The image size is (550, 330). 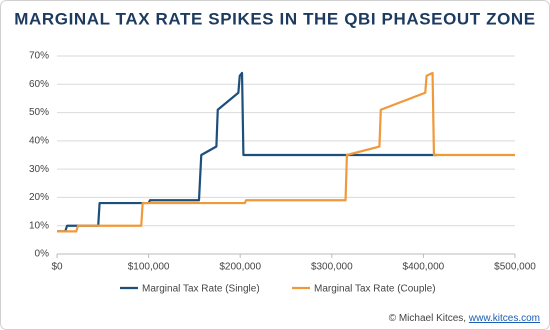 I want to click on x-tick-label: $500,000, so click(x=515, y=267).